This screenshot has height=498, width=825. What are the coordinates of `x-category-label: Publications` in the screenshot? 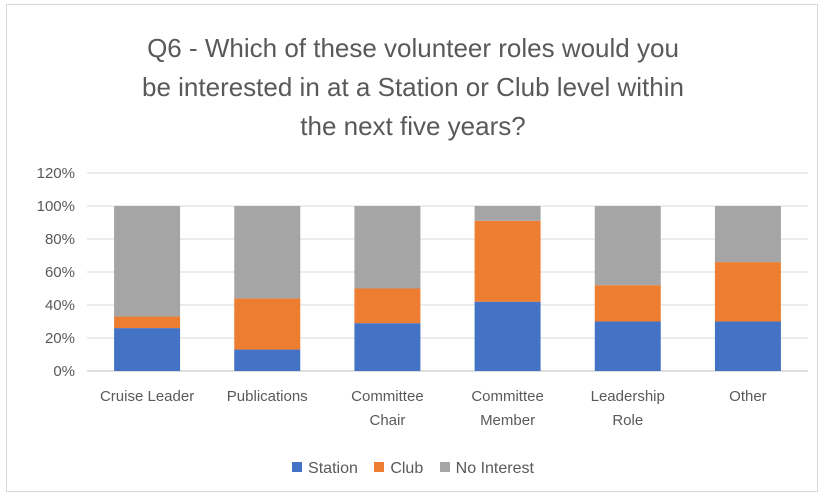 It's located at (267, 396).